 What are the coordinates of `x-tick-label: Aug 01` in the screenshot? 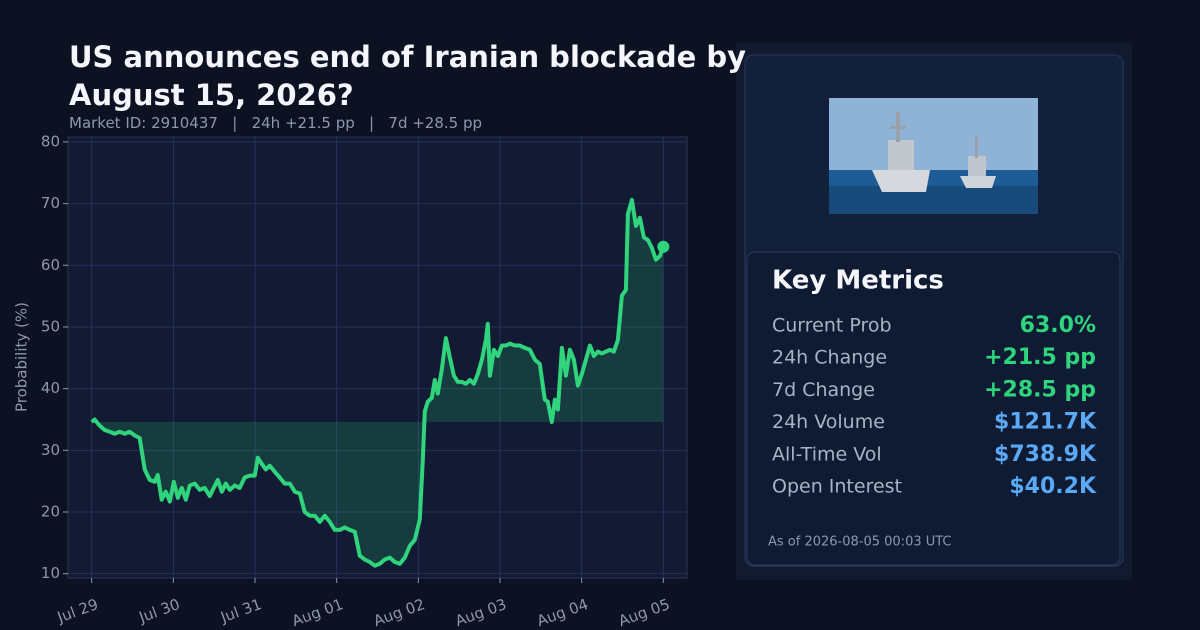 It's located at (317, 612).